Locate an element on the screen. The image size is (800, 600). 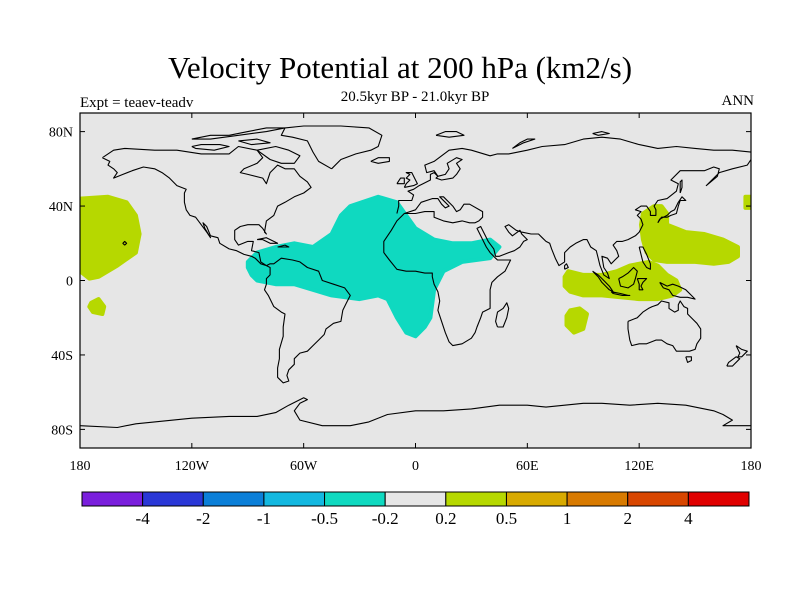
colorbar-label: -0.5 is located at coordinates (324, 518).